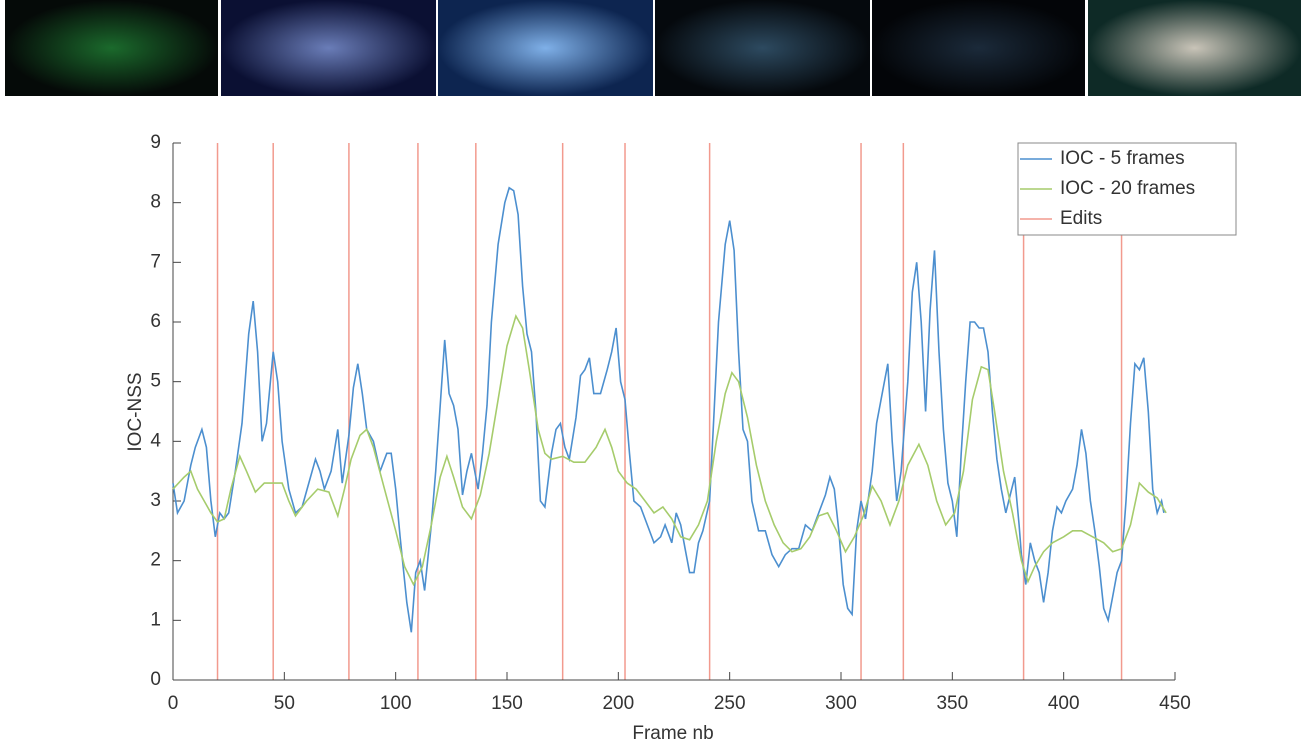 The image size is (1306, 750). What do you see at coordinates (841, 703) in the screenshot?
I see `x-tick-label: 300` at bounding box center [841, 703].